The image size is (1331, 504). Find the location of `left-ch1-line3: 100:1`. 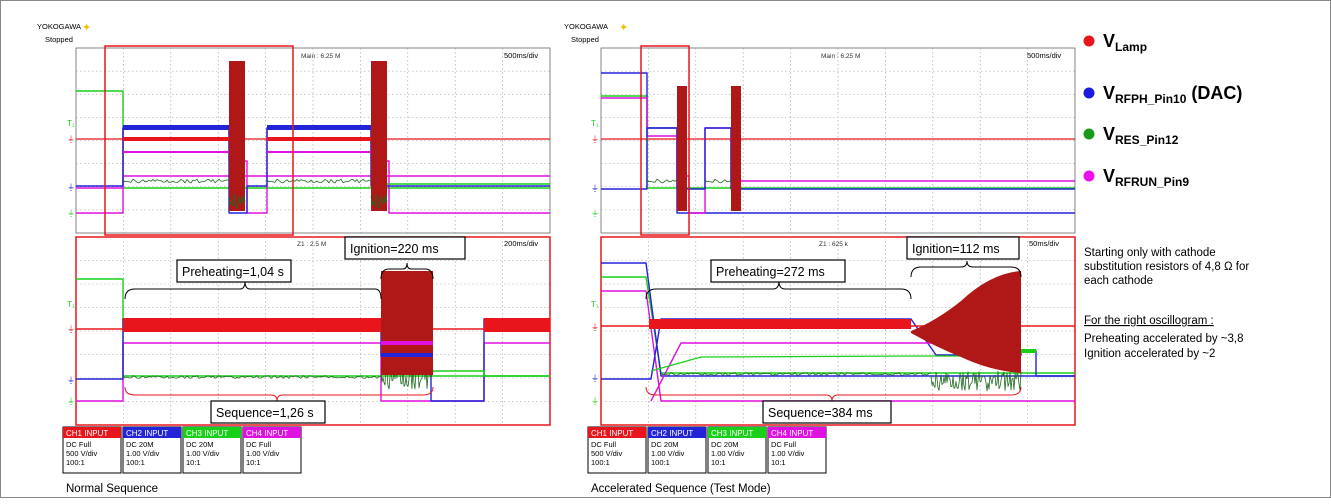

left-ch1-line3: 100:1 is located at coordinates (75, 462).